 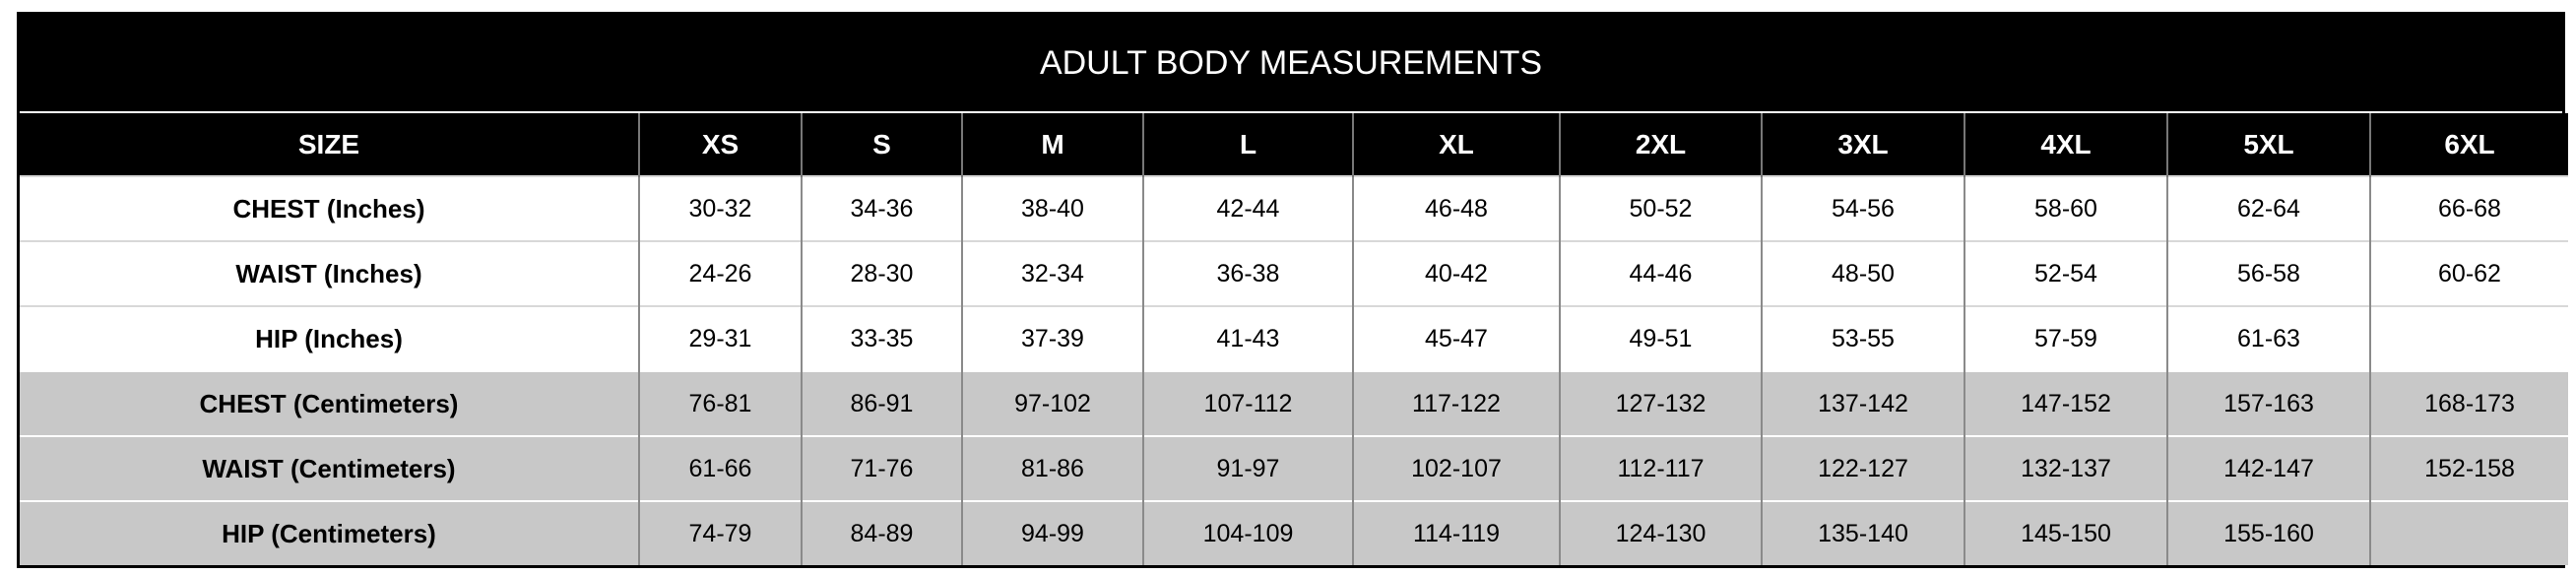 What do you see at coordinates (1456, 144) in the screenshot?
I see `header-cell: XL` at bounding box center [1456, 144].